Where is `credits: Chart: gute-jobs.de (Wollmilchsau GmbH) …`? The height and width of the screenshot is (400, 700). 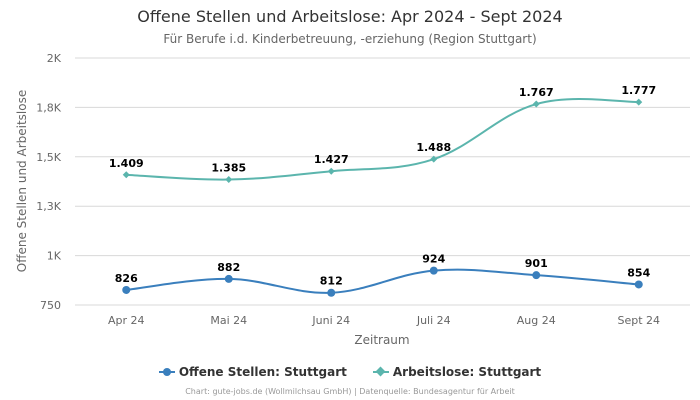
credits: Chart: gute-jobs.de (Wollmilchsau GmbH) … is located at coordinates (350, 391).